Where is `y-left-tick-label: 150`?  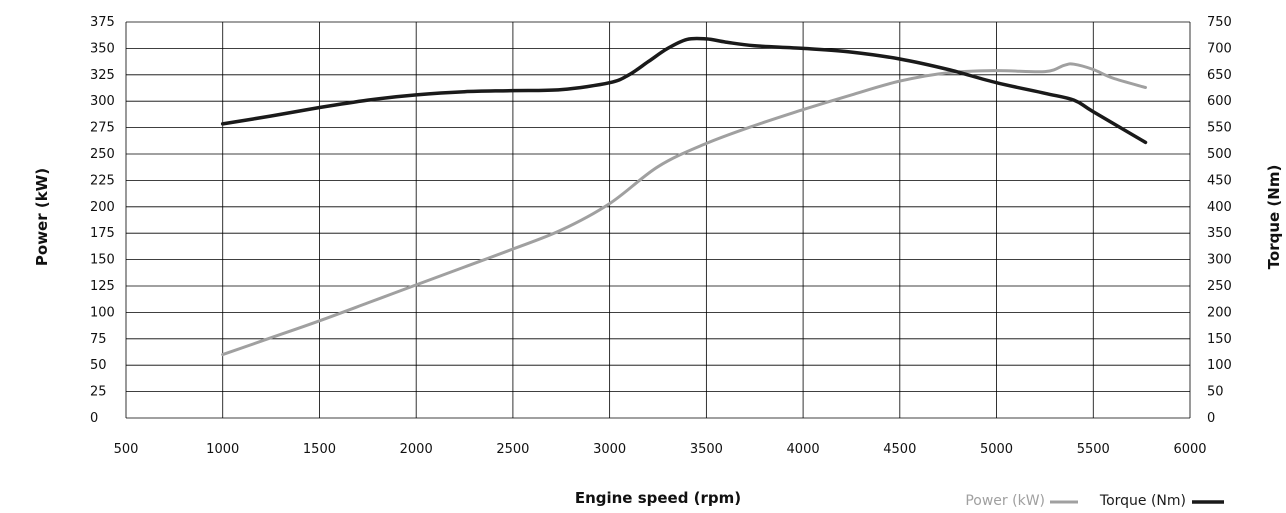 y-left-tick-label: 150 is located at coordinates (102, 260).